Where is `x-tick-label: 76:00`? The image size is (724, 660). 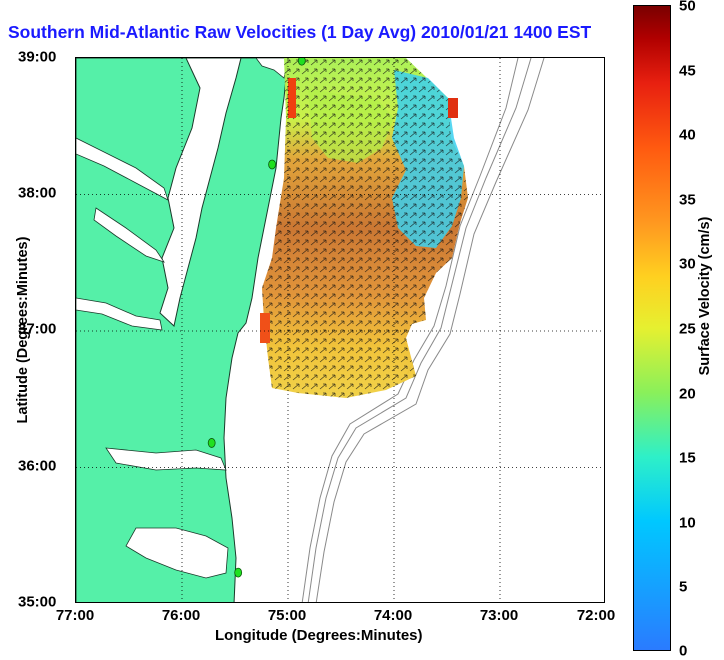 x-tick-label: 76:00 is located at coordinates (181, 615).